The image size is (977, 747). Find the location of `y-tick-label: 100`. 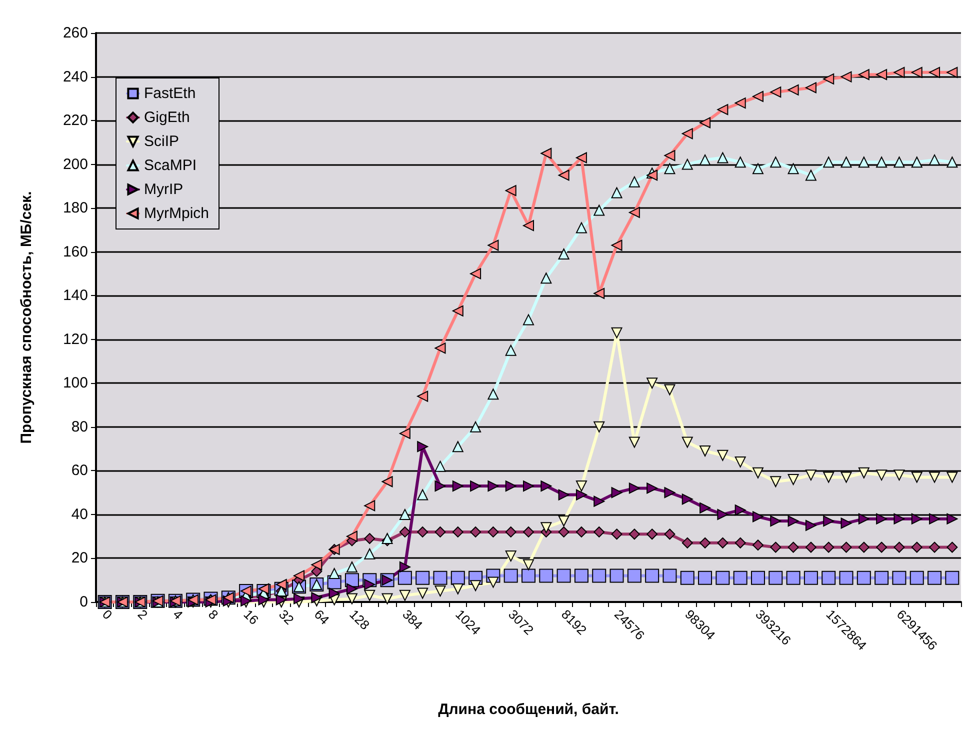

y-tick-label: 100 is located at coordinates (75, 383).